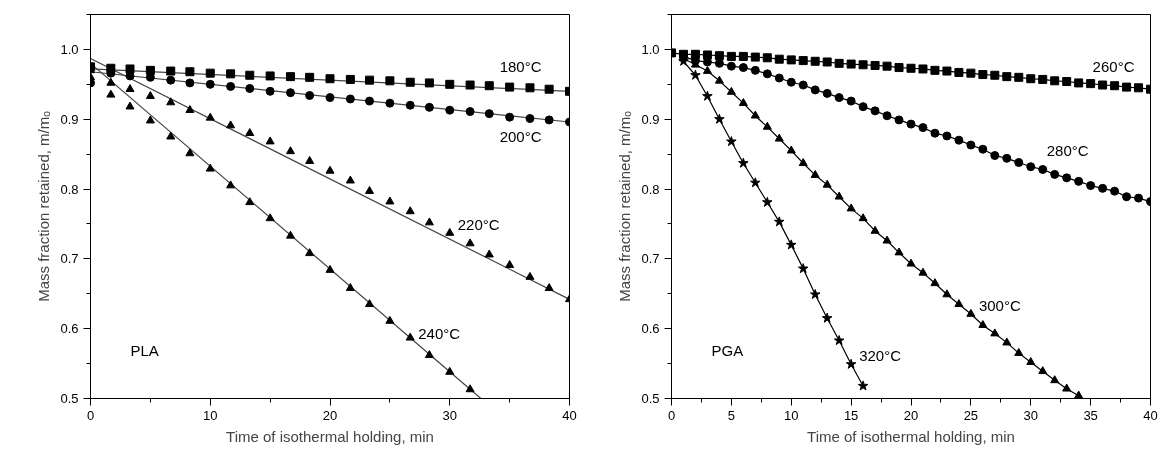  What do you see at coordinates (727, 350) in the screenshot?
I see `annotation: PGA` at bounding box center [727, 350].